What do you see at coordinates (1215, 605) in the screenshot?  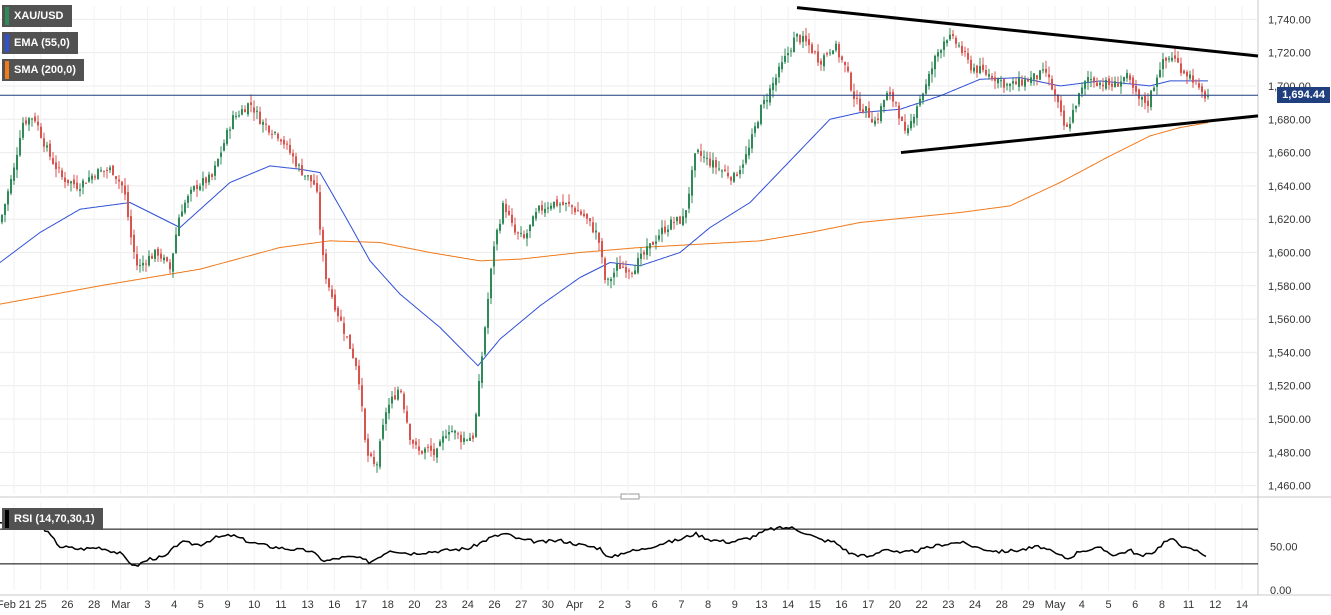 I see `date-tick-label: 12` at bounding box center [1215, 605].